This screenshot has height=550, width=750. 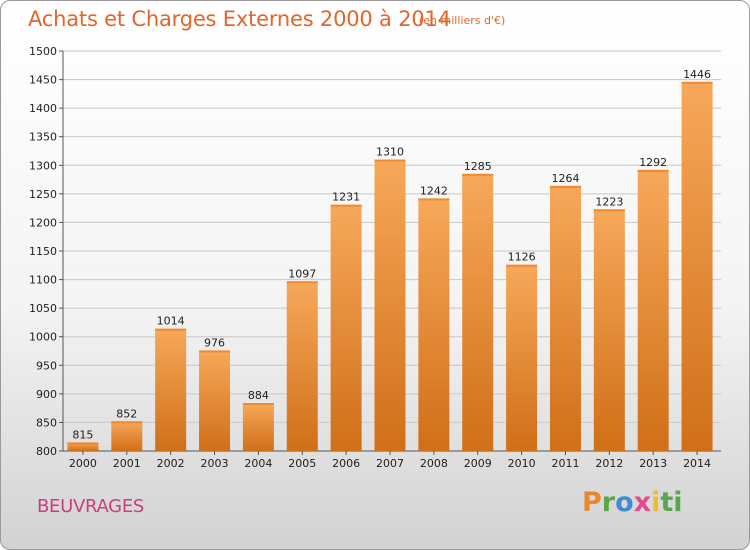 What do you see at coordinates (434, 190) in the screenshot?
I see `bar-value-label: 1242` at bounding box center [434, 190].